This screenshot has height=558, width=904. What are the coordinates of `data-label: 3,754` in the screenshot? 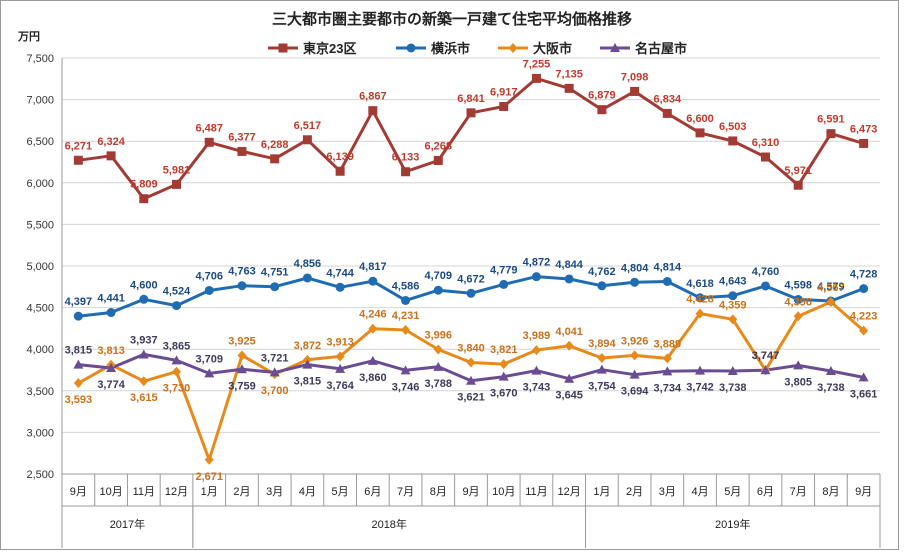 It's located at (602, 387).